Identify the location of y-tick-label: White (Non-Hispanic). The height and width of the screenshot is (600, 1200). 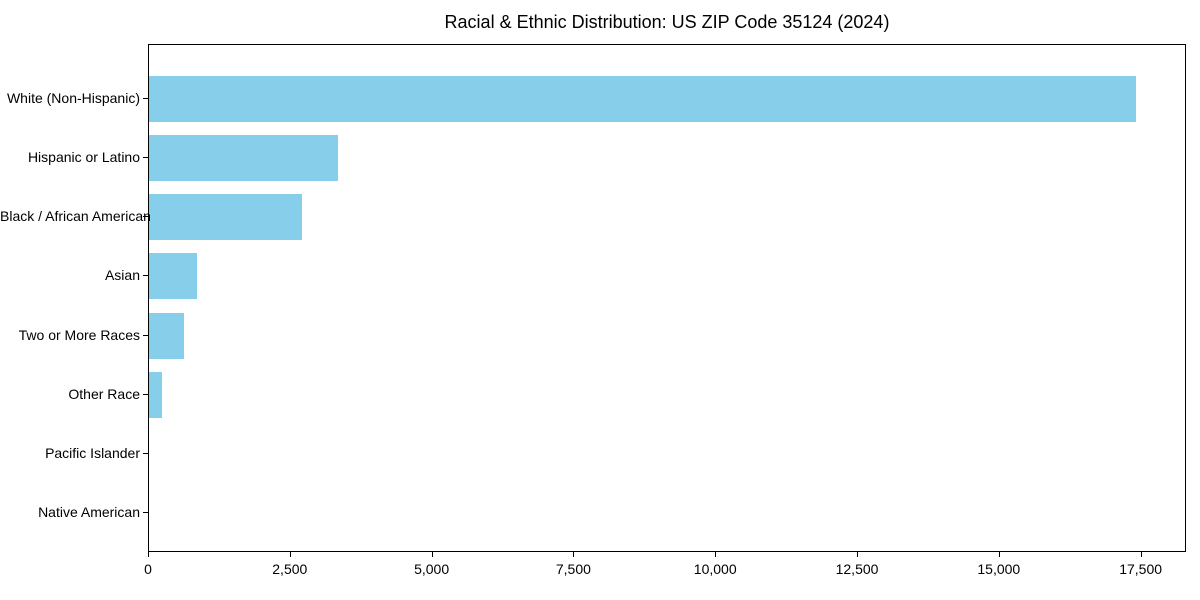
(73, 97).